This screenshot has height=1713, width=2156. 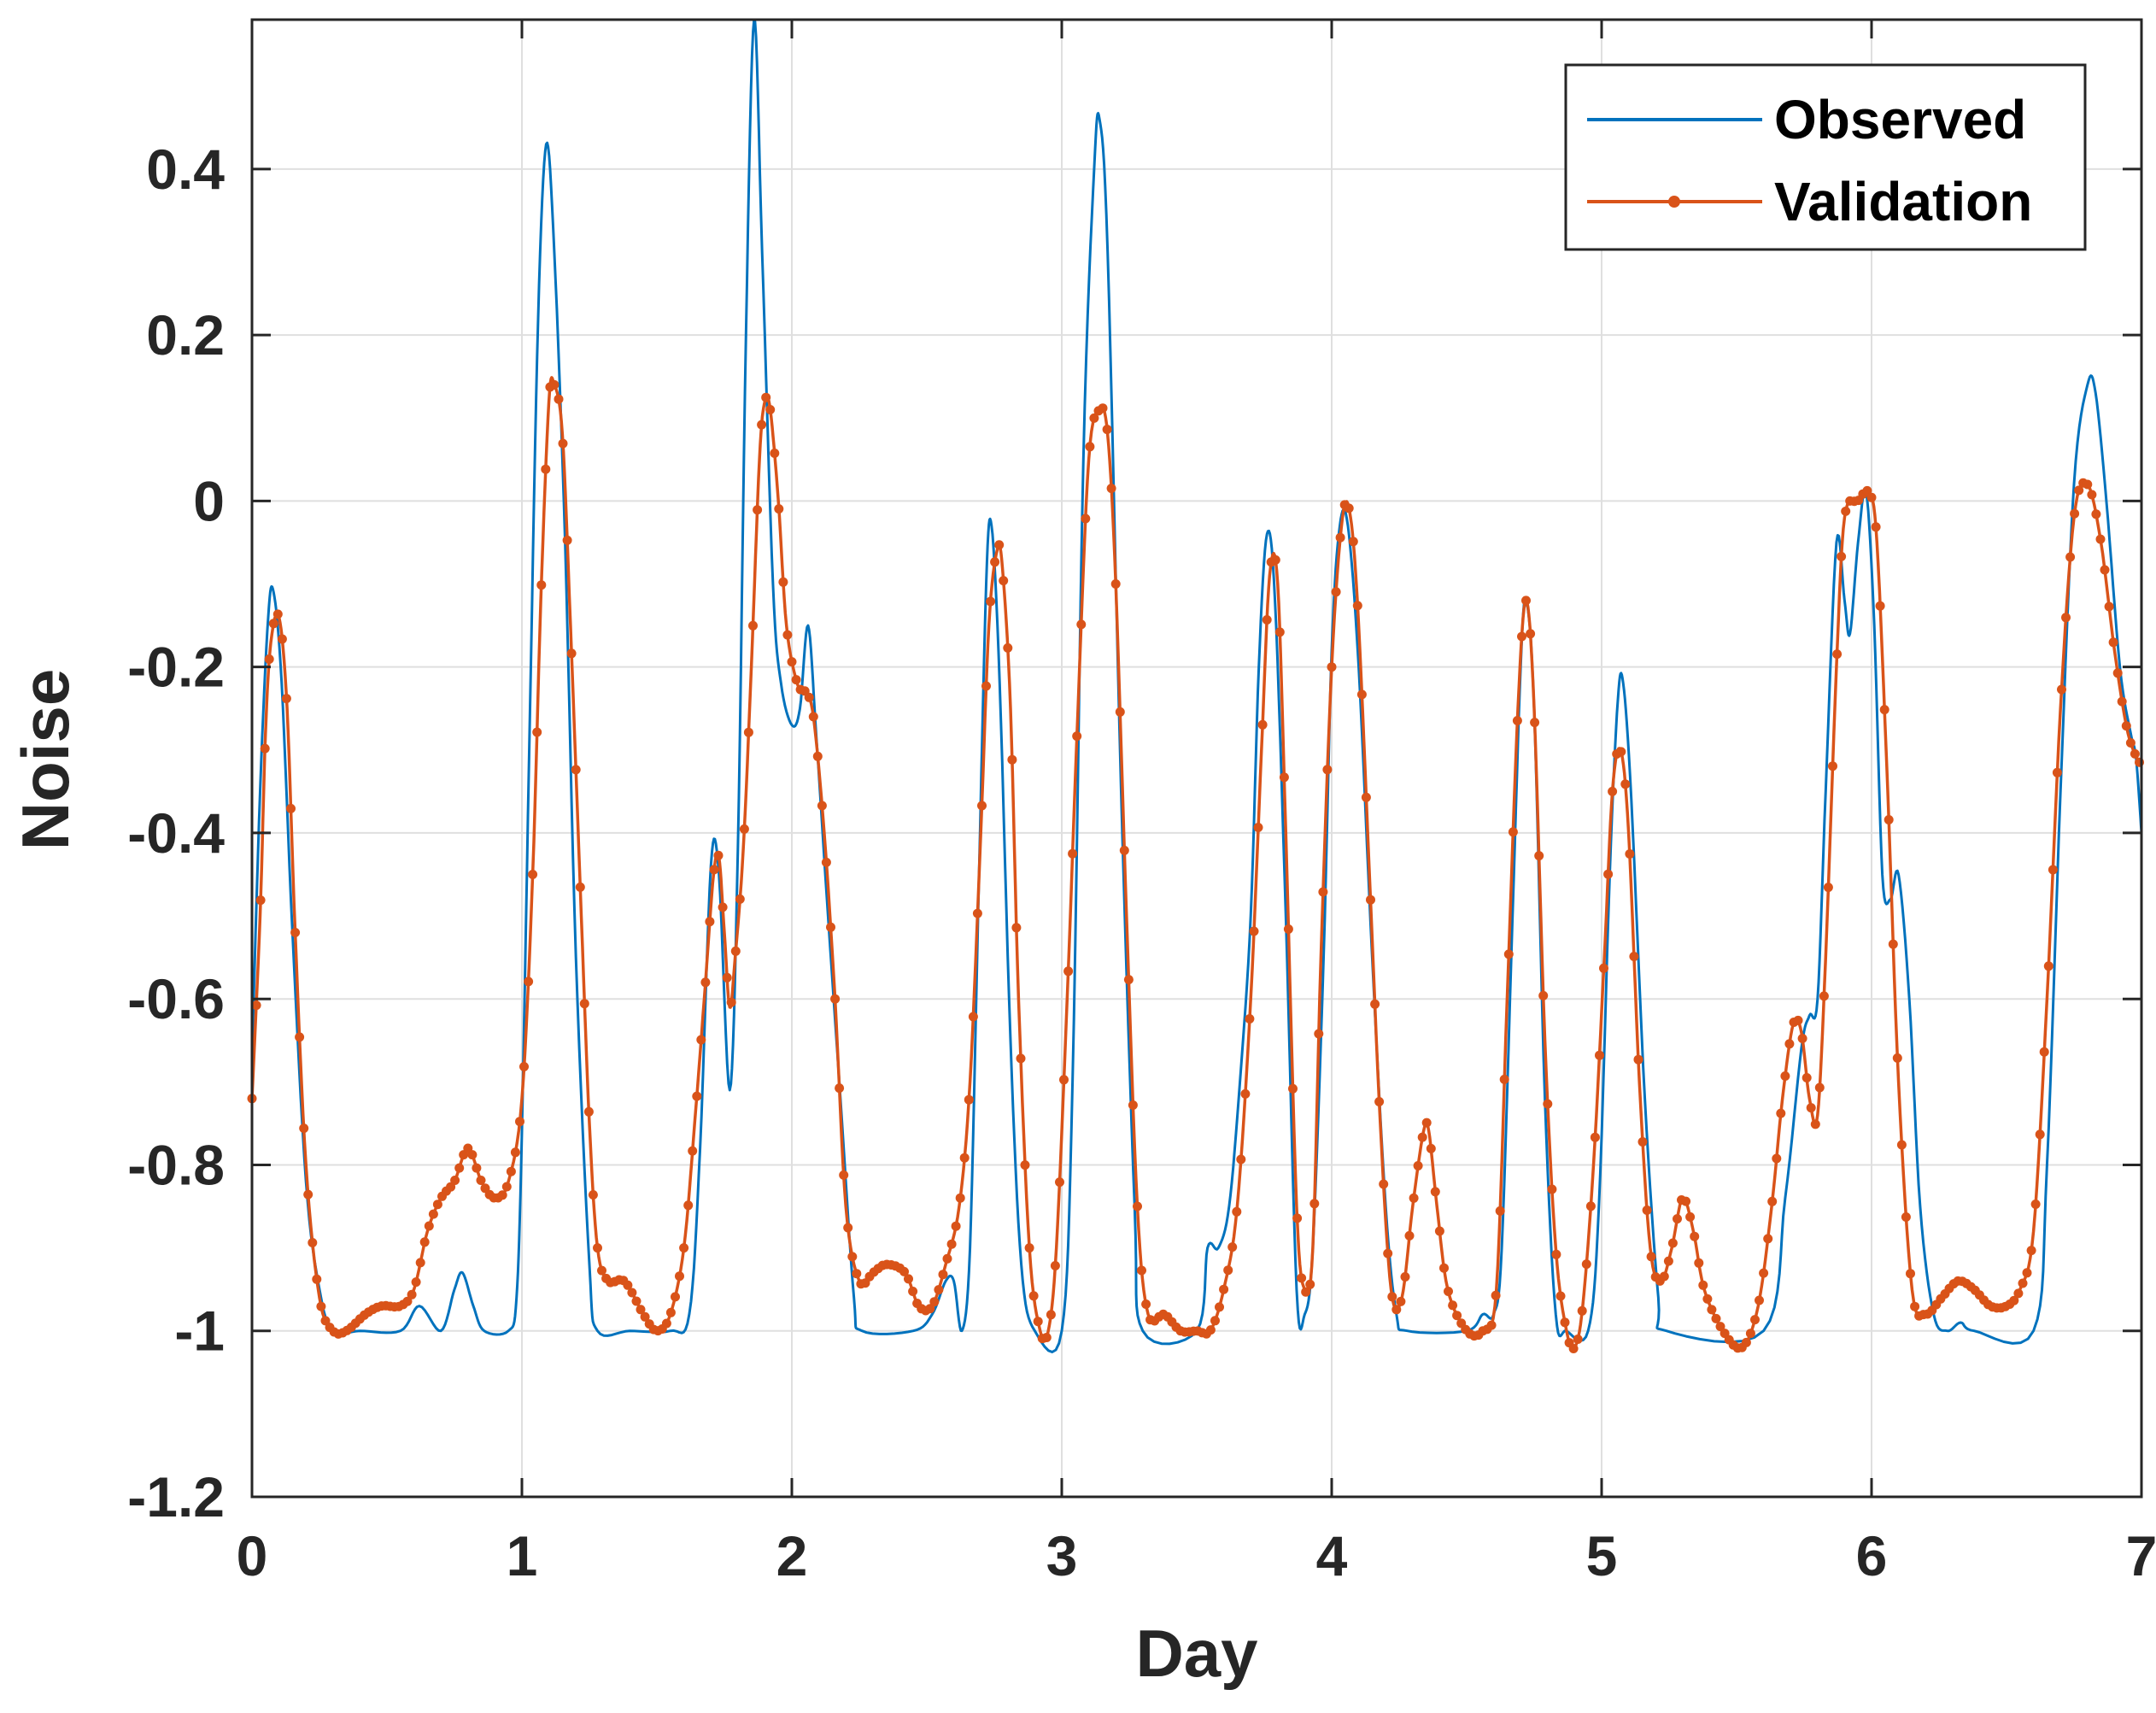 I want to click on x-tick-label: 6, so click(x=1872, y=1555).